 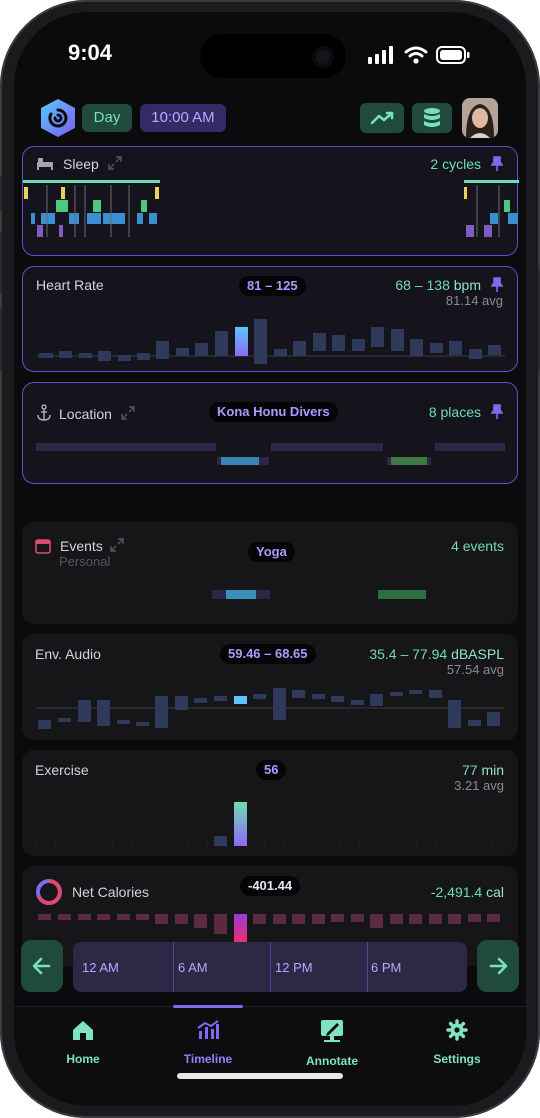 What do you see at coordinates (386, 967) in the screenshot?
I see `track-label-6pm: 6 PM` at bounding box center [386, 967].